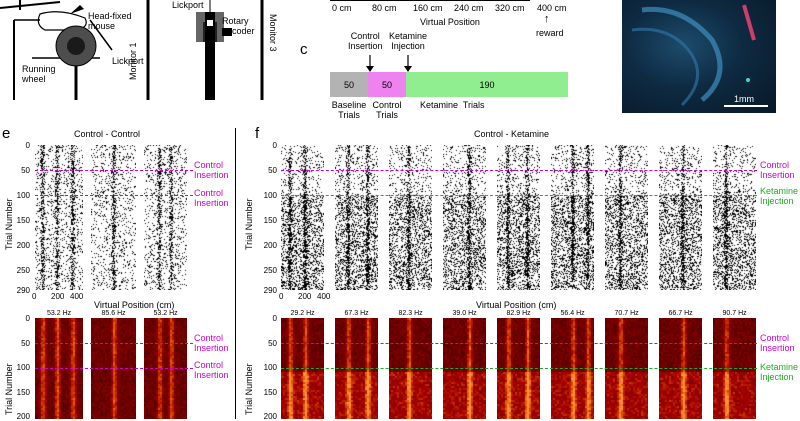 The image size is (800, 421). I want to click on panel-e-top-ytick: 200, so click(23, 245).